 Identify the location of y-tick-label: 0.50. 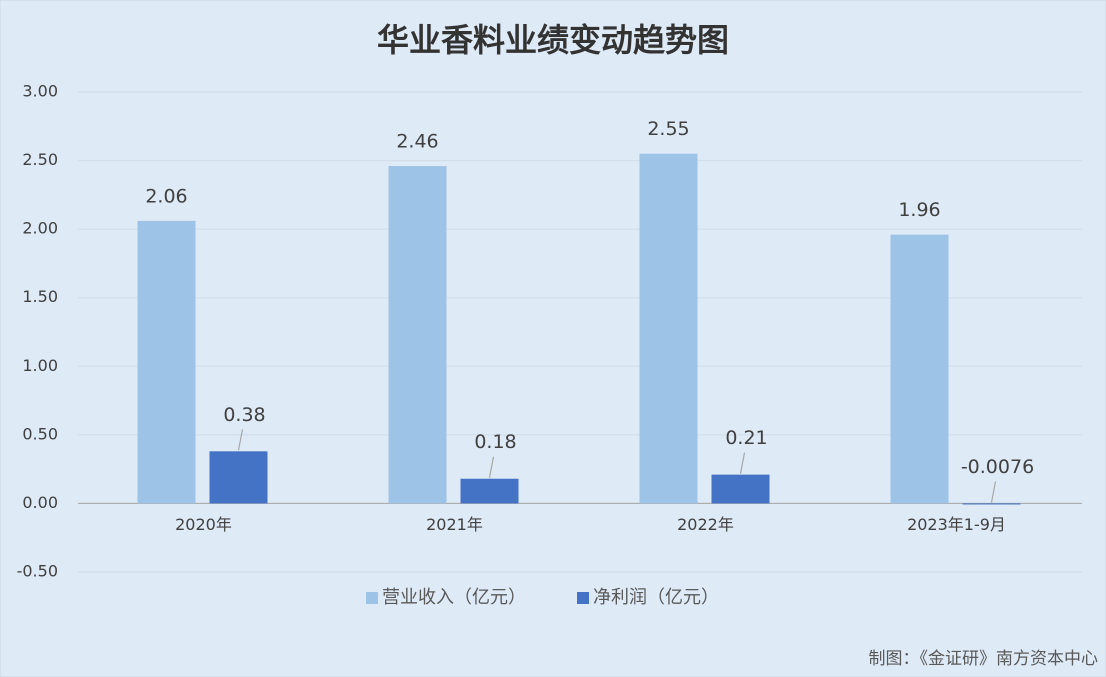
(40, 433).